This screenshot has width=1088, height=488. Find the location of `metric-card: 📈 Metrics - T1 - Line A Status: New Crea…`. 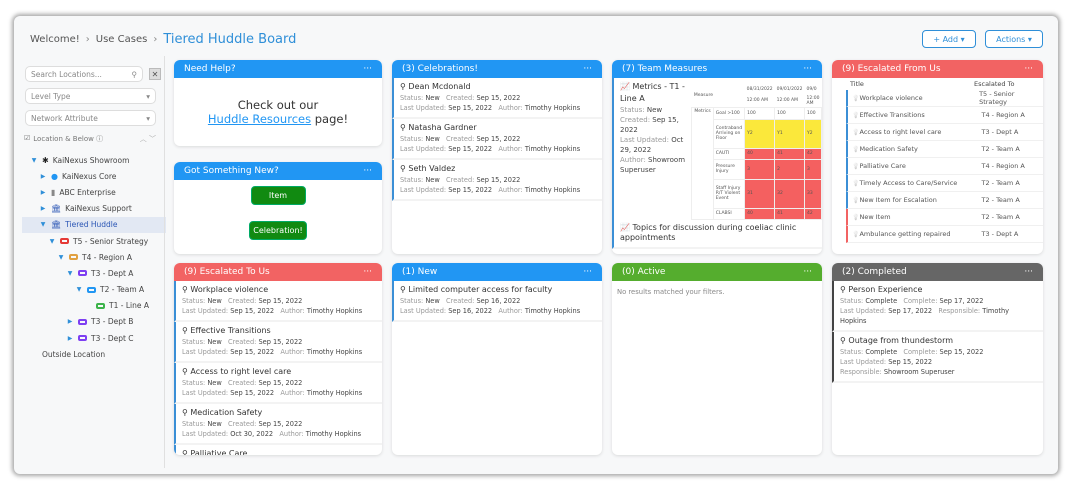

metric-card: 📈 Metrics - T1 - Line A Status: New Crea… is located at coordinates (717, 149).